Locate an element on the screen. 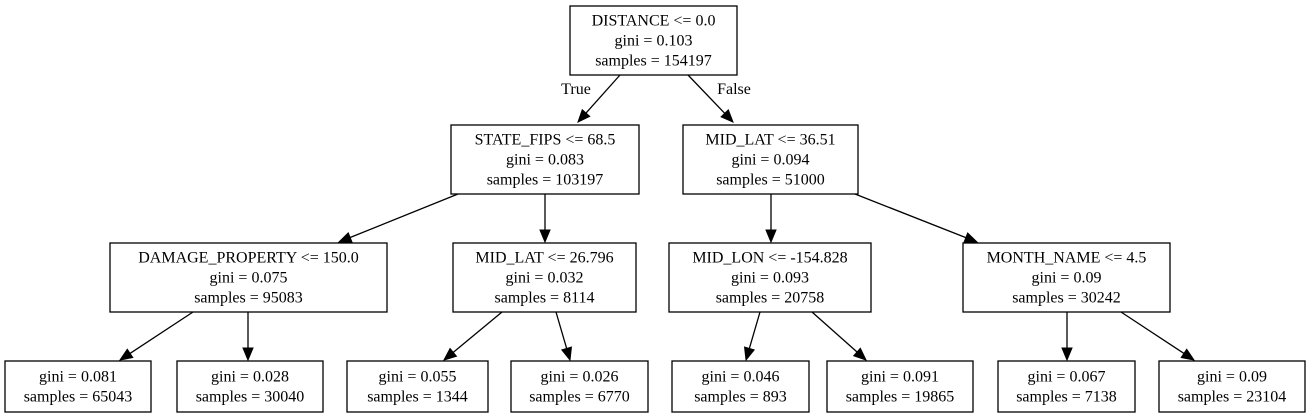  leaf-node-l7: gini = 0.067 samples = 7138 is located at coordinates (1066, 386).